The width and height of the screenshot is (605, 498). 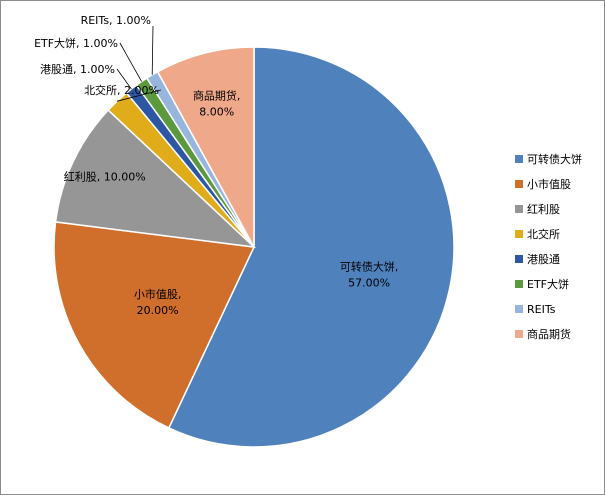 What do you see at coordinates (76, 43) in the screenshot?
I see `svg-text: ETF大饼, 1.00%` at bounding box center [76, 43].